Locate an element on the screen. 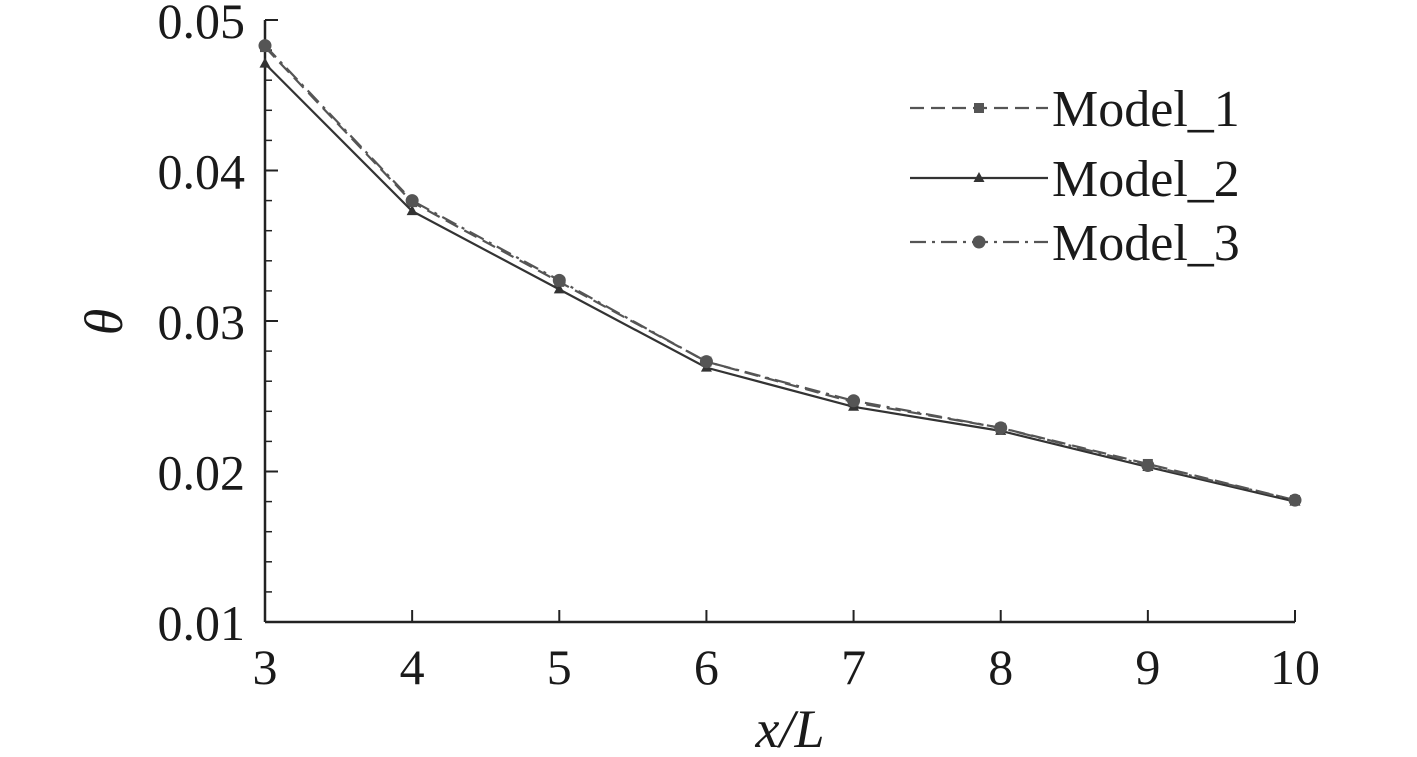 This screenshot has width=1417, height=757. x-axis-title: x/L is located at coordinates (789, 728).